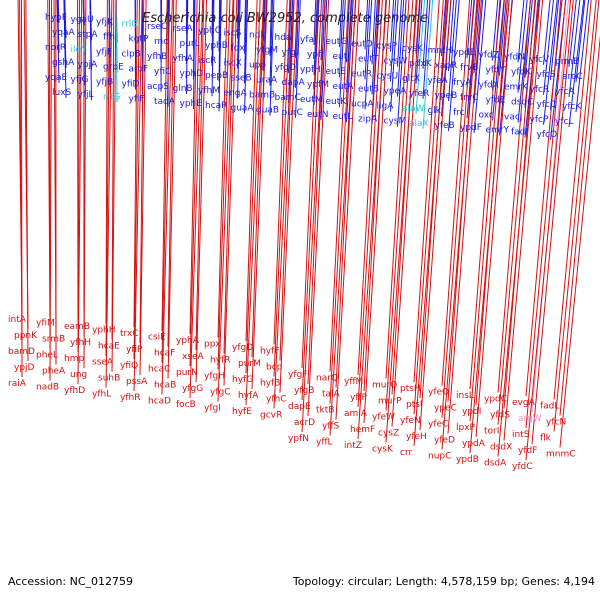 This screenshot has width=600, height=600. I want to click on gene-label: sseA, so click(103, 363).